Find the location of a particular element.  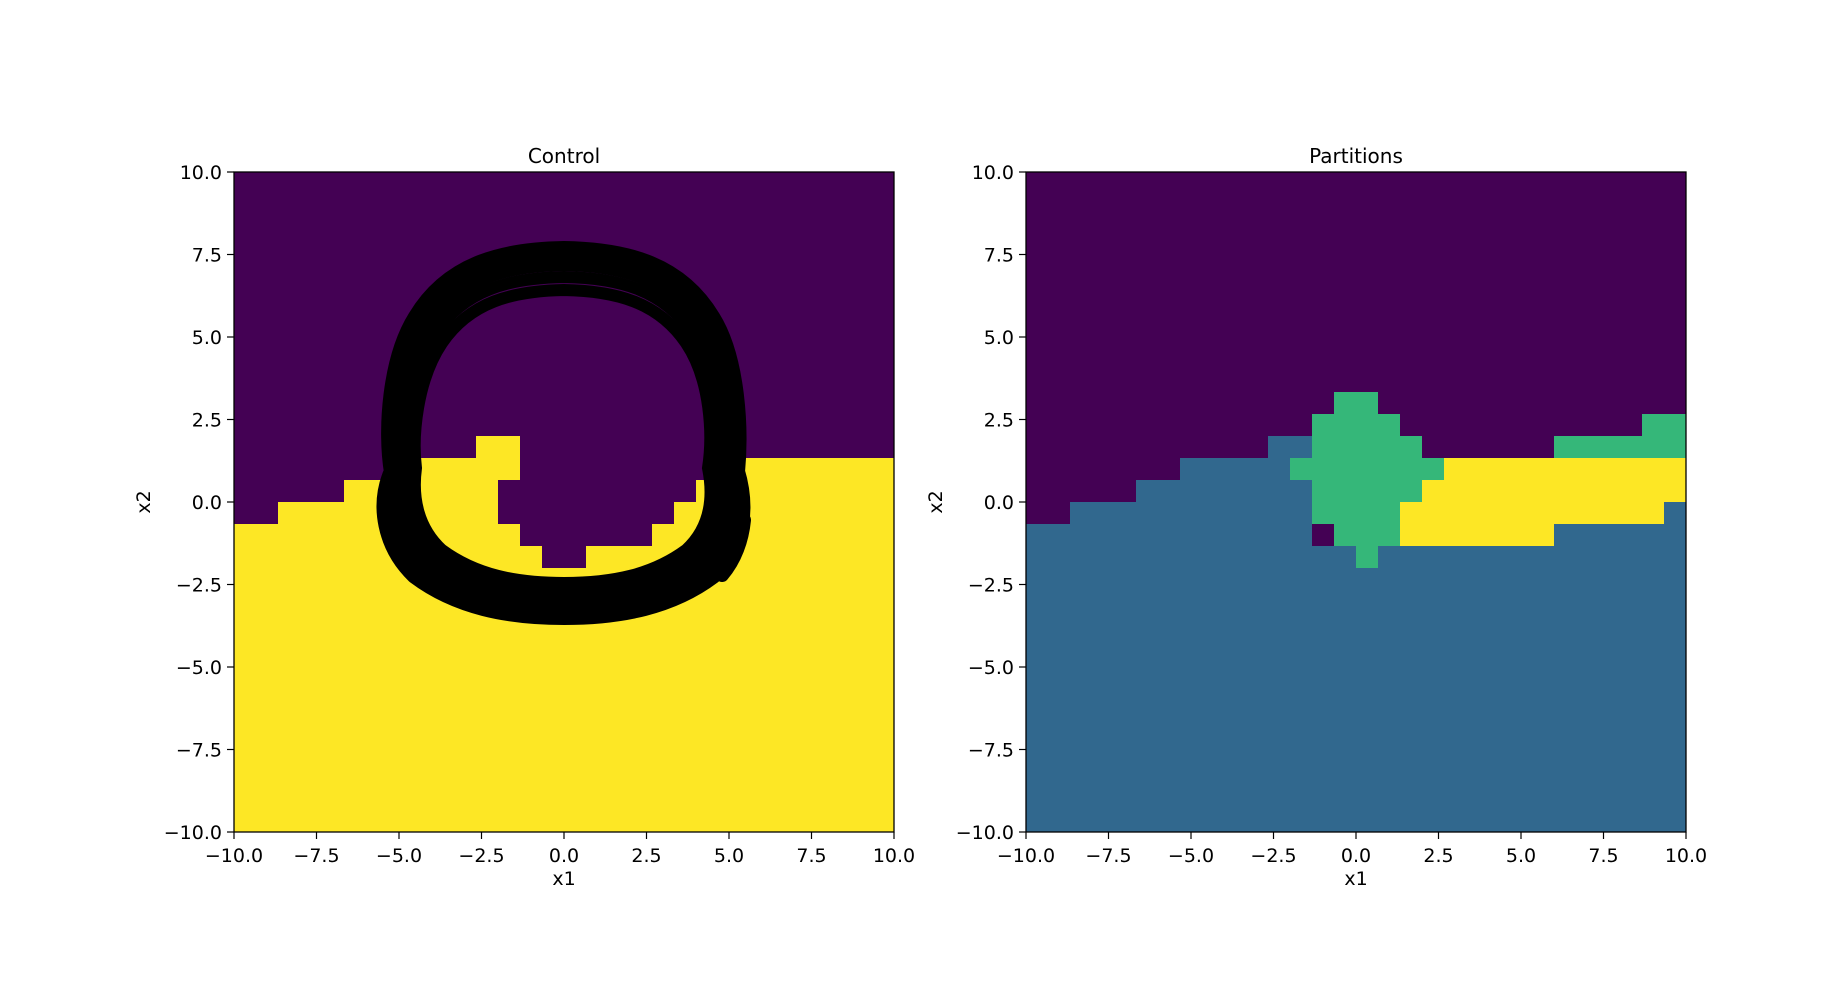

control-y-axis-title: x2 is located at coordinates (144, 501).